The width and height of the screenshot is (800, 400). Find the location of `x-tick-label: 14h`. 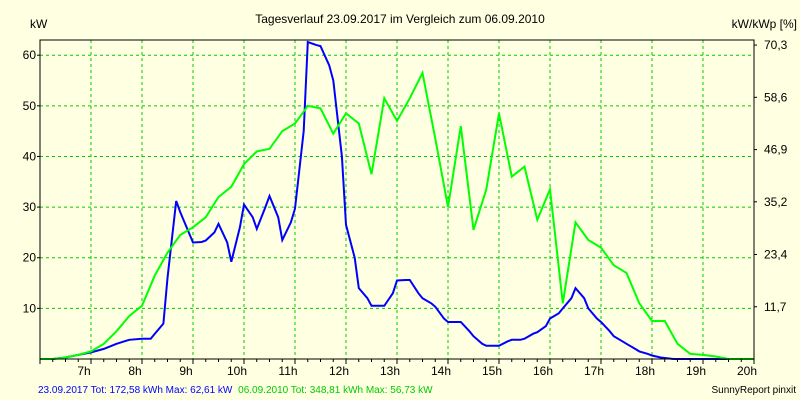

x-tick-label: 14h is located at coordinates (441, 371).